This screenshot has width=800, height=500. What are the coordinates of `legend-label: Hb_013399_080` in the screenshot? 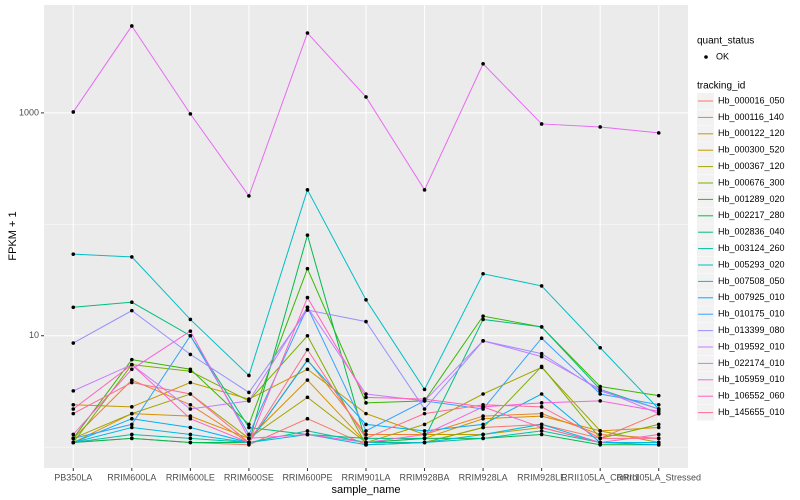 It's located at (751, 330).